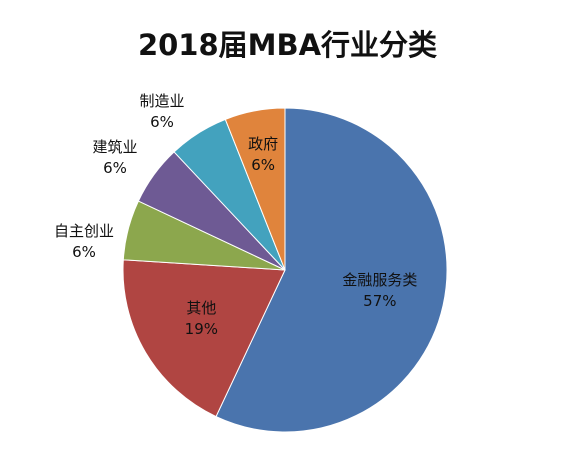  What do you see at coordinates (379, 291) in the screenshot?
I see `slice-label-0: 金融服务类 57%` at bounding box center [379, 291].